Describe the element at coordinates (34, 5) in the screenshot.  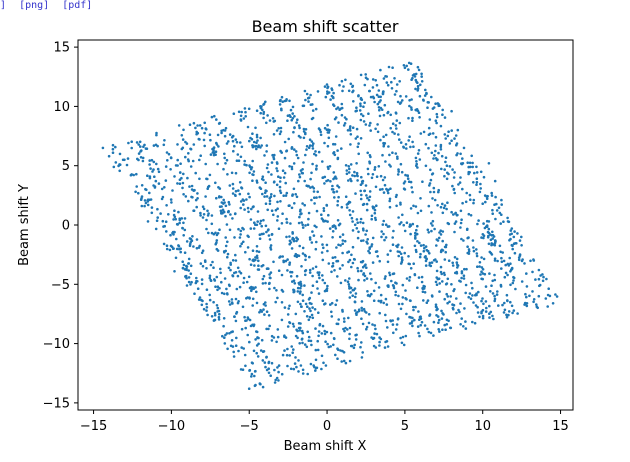
I see `png-link: [png]` at that location.